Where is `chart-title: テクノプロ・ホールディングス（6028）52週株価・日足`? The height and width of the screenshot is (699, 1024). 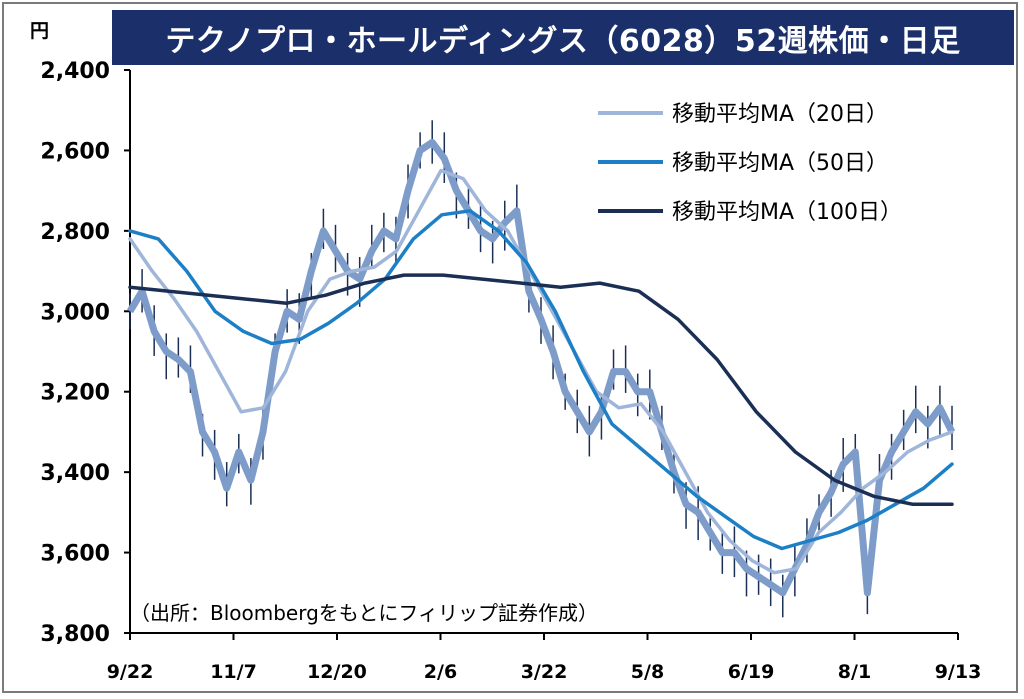
chart-title: テクノプロ・ホールディングス（6028）52週株価・日足 is located at coordinates (563, 37).